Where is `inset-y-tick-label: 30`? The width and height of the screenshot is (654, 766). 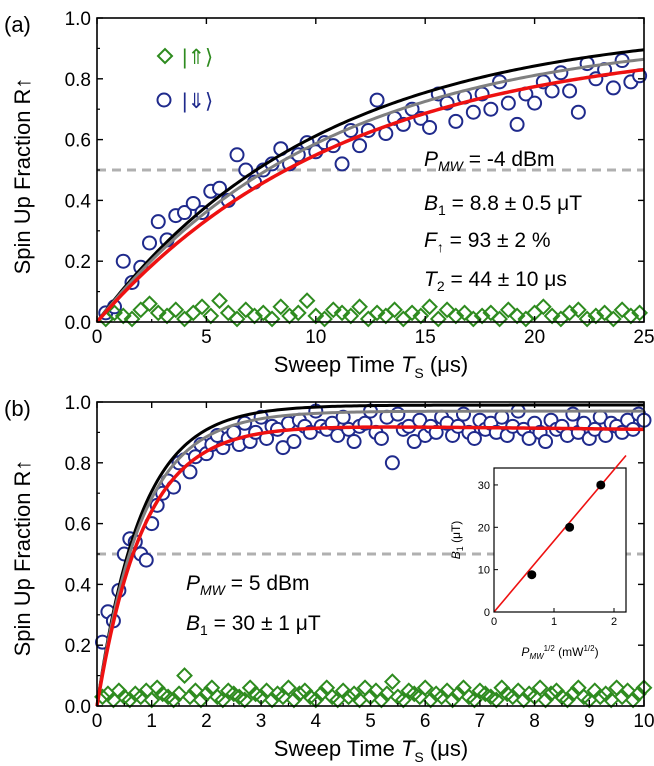
inset-y-tick-label: 30 is located at coordinates (484, 486).